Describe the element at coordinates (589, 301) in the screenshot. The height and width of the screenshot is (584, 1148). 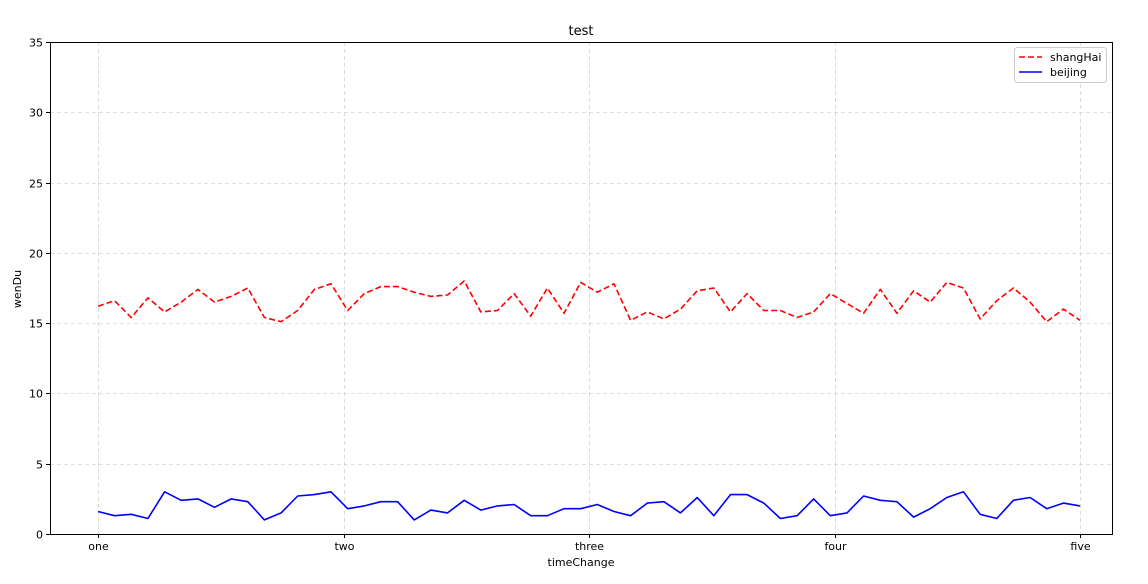
I see `series-line-shangHai` at that location.